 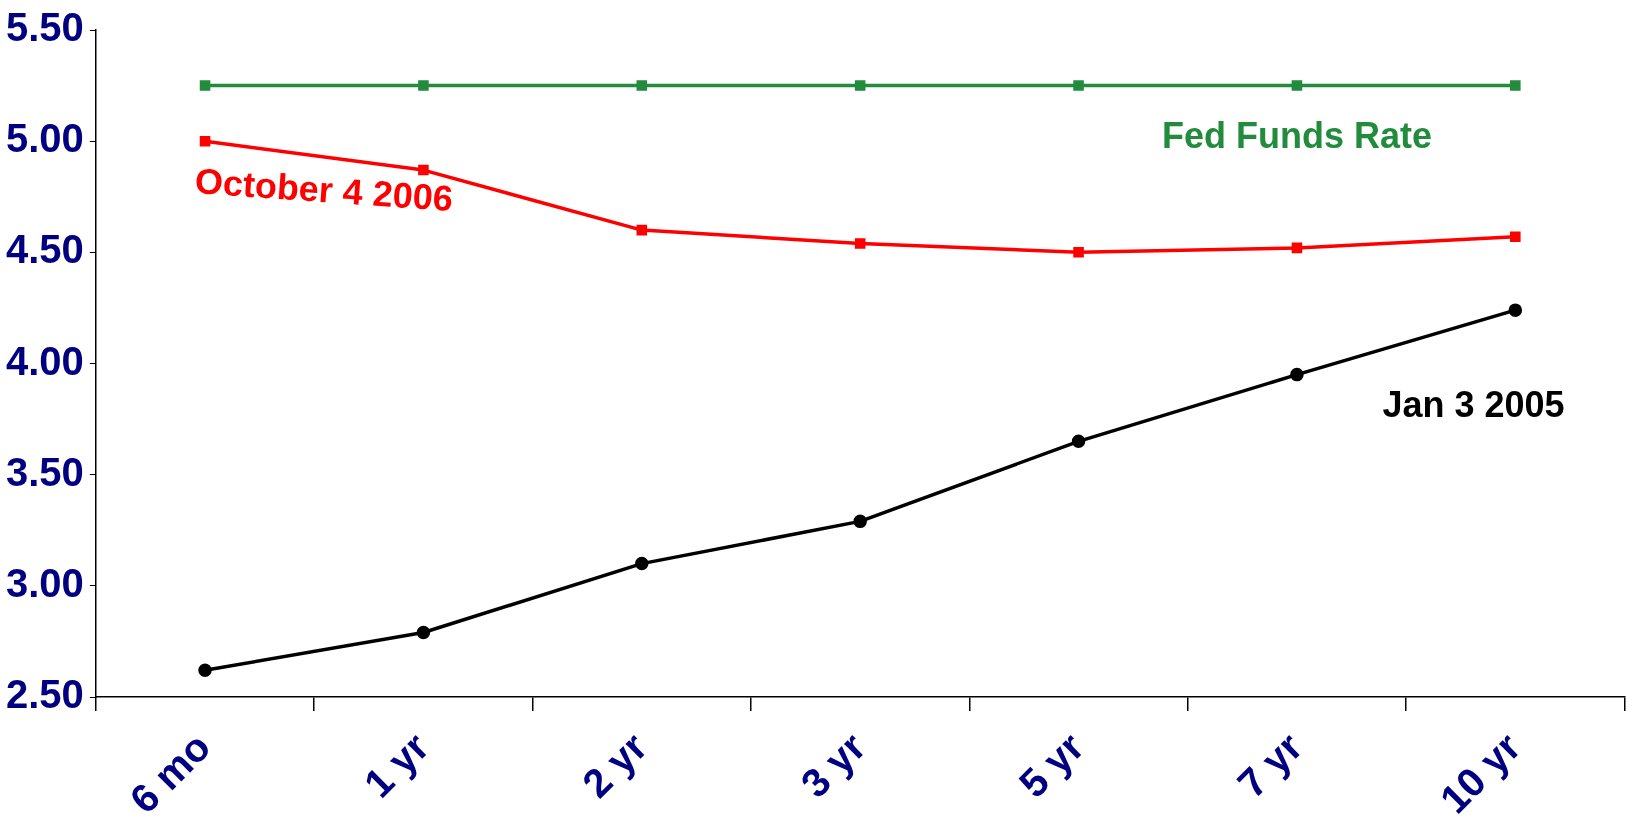 What do you see at coordinates (44, 582) in the screenshot?
I see `y-tick-label: 3.00` at bounding box center [44, 582].